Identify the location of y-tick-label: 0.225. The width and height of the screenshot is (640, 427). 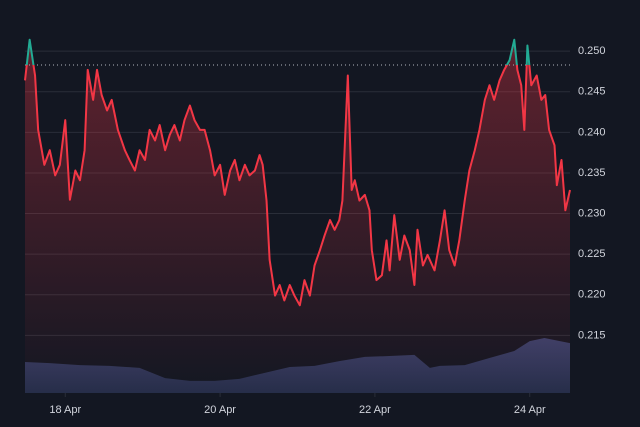
(592, 254).